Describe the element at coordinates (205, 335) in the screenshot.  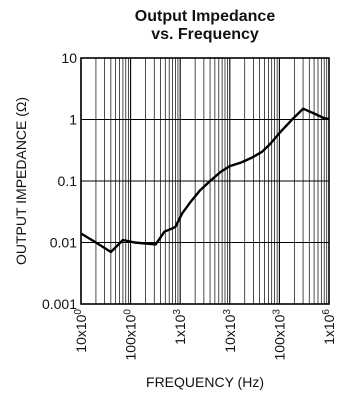
I see `x-tick-labels: 10x100 100x100 1x103 10x103 100x103 1x106` at that location.